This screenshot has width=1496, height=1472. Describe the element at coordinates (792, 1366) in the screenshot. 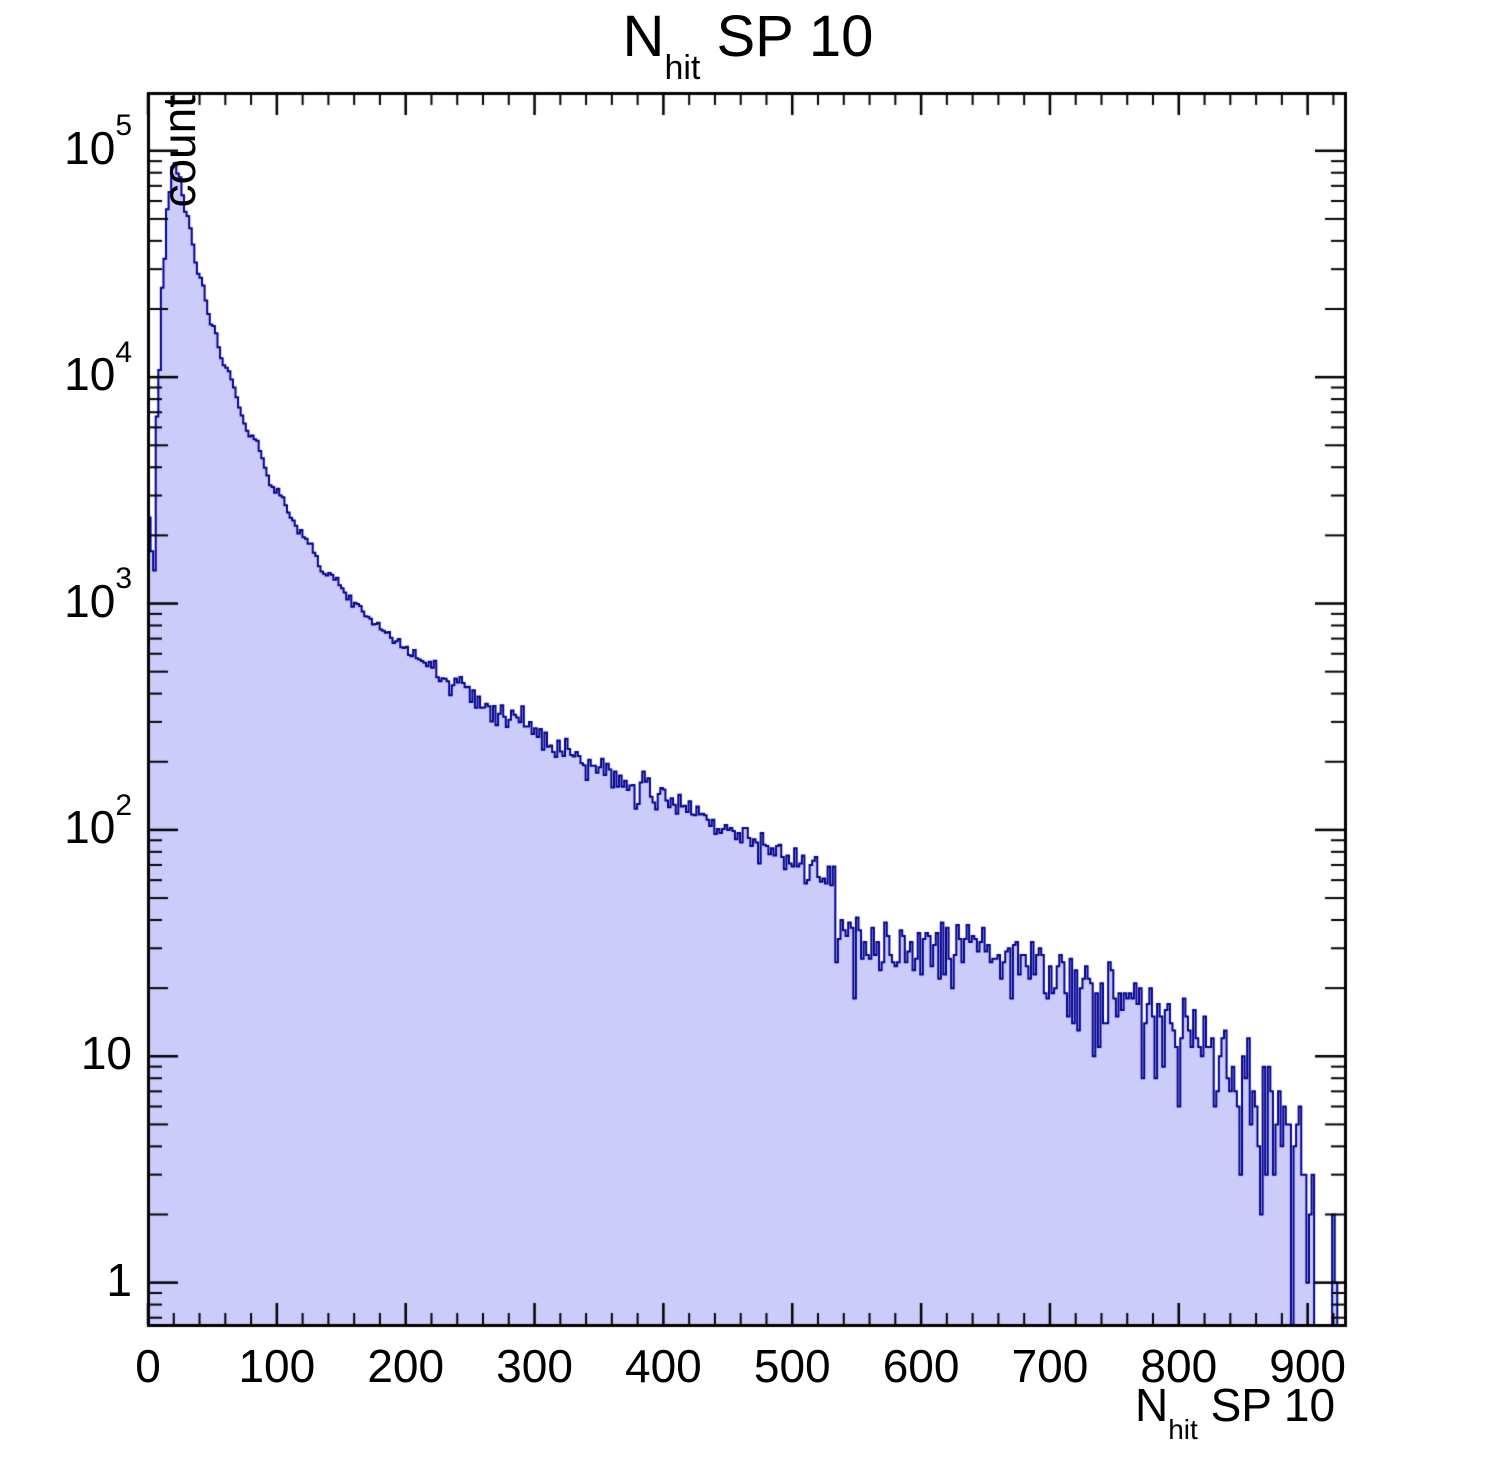

I see `x-tick-label: 500` at that location.